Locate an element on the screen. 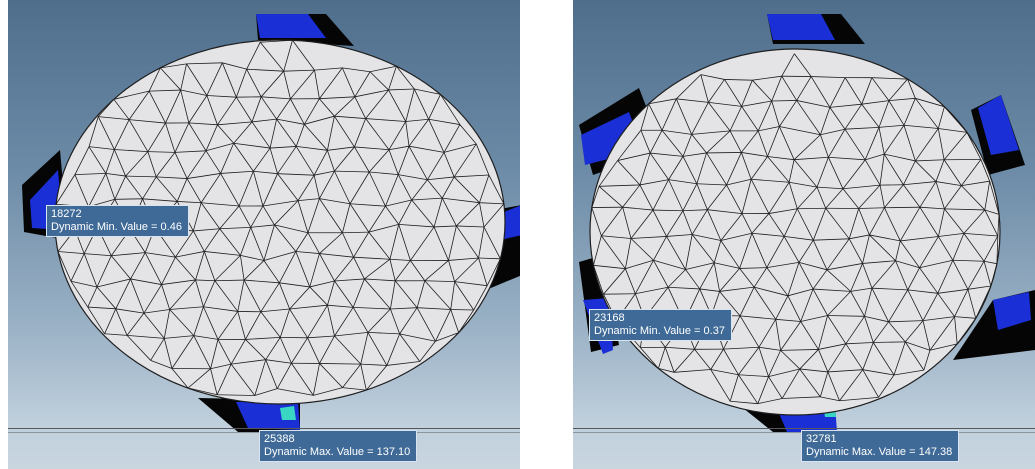  contact-pad-right-blue is located at coordinates (1012, 311).